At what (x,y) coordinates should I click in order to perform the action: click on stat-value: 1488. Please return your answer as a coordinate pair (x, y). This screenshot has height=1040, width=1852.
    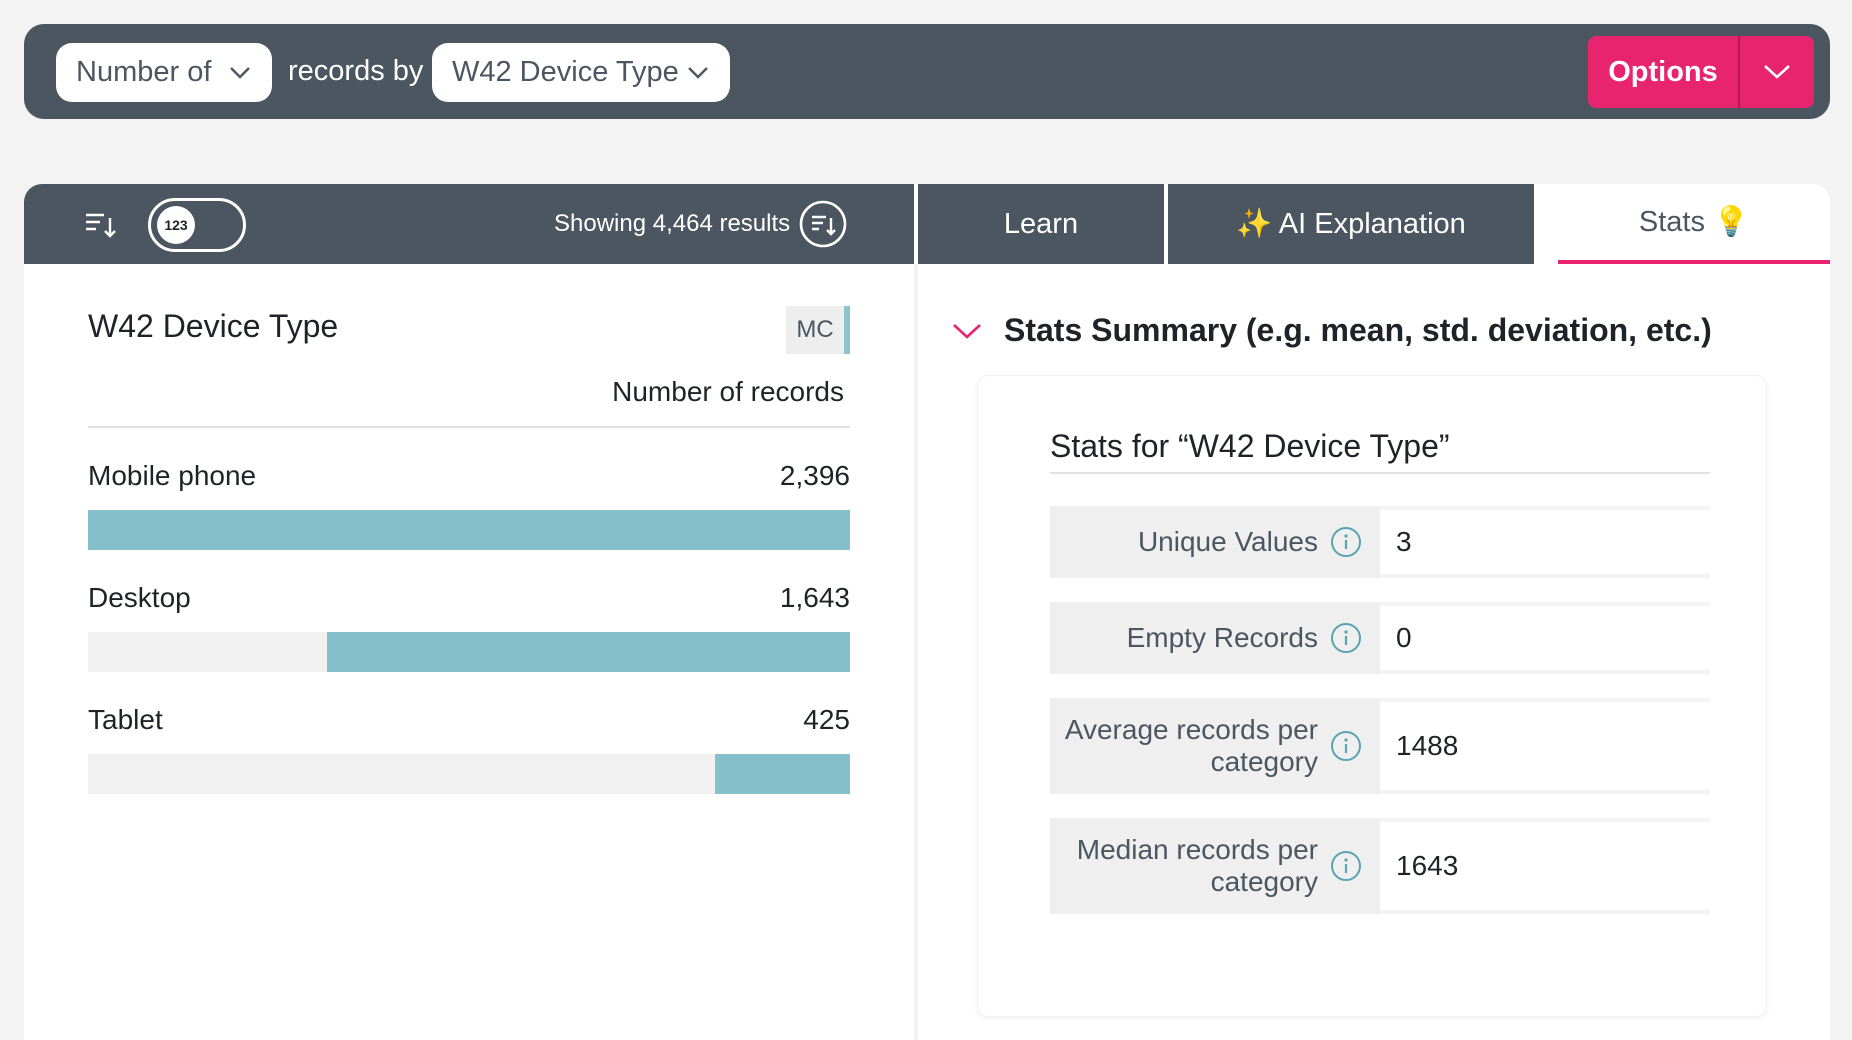
    Looking at the image, I should click on (1545, 746).